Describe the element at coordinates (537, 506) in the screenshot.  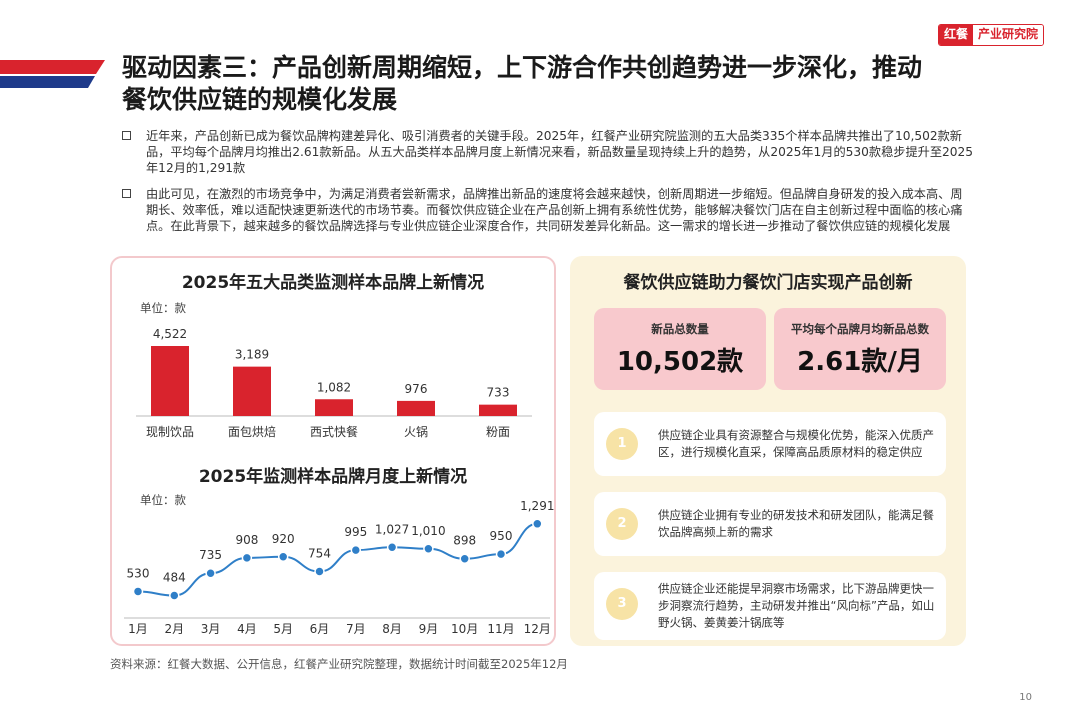
I see `line-value-label: 1,291` at that location.